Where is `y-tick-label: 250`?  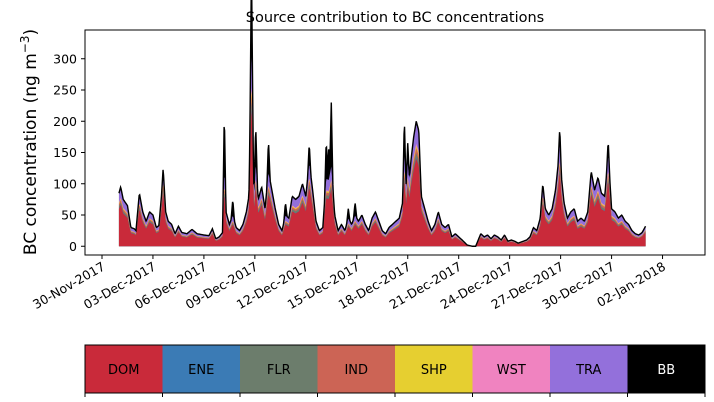
y-tick-label: 250 is located at coordinates (65, 90).